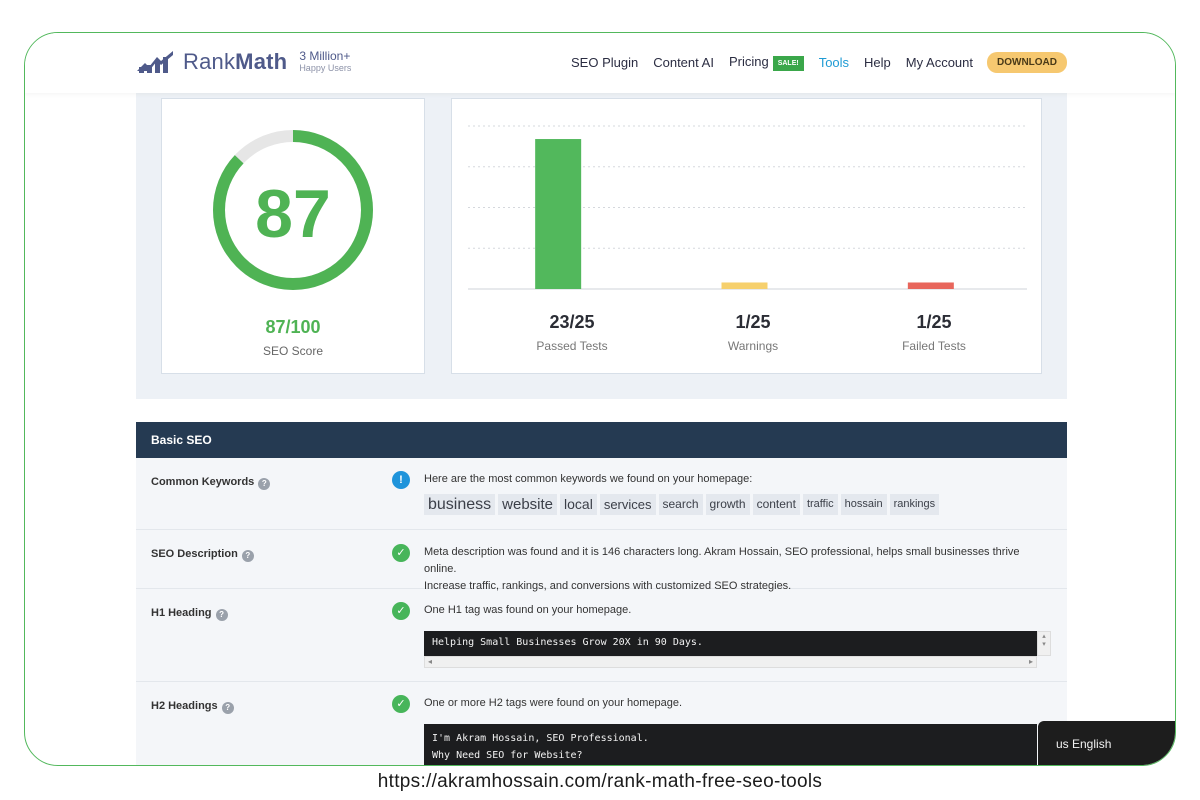  I want to click on keyword-tag: search, so click(680, 504).